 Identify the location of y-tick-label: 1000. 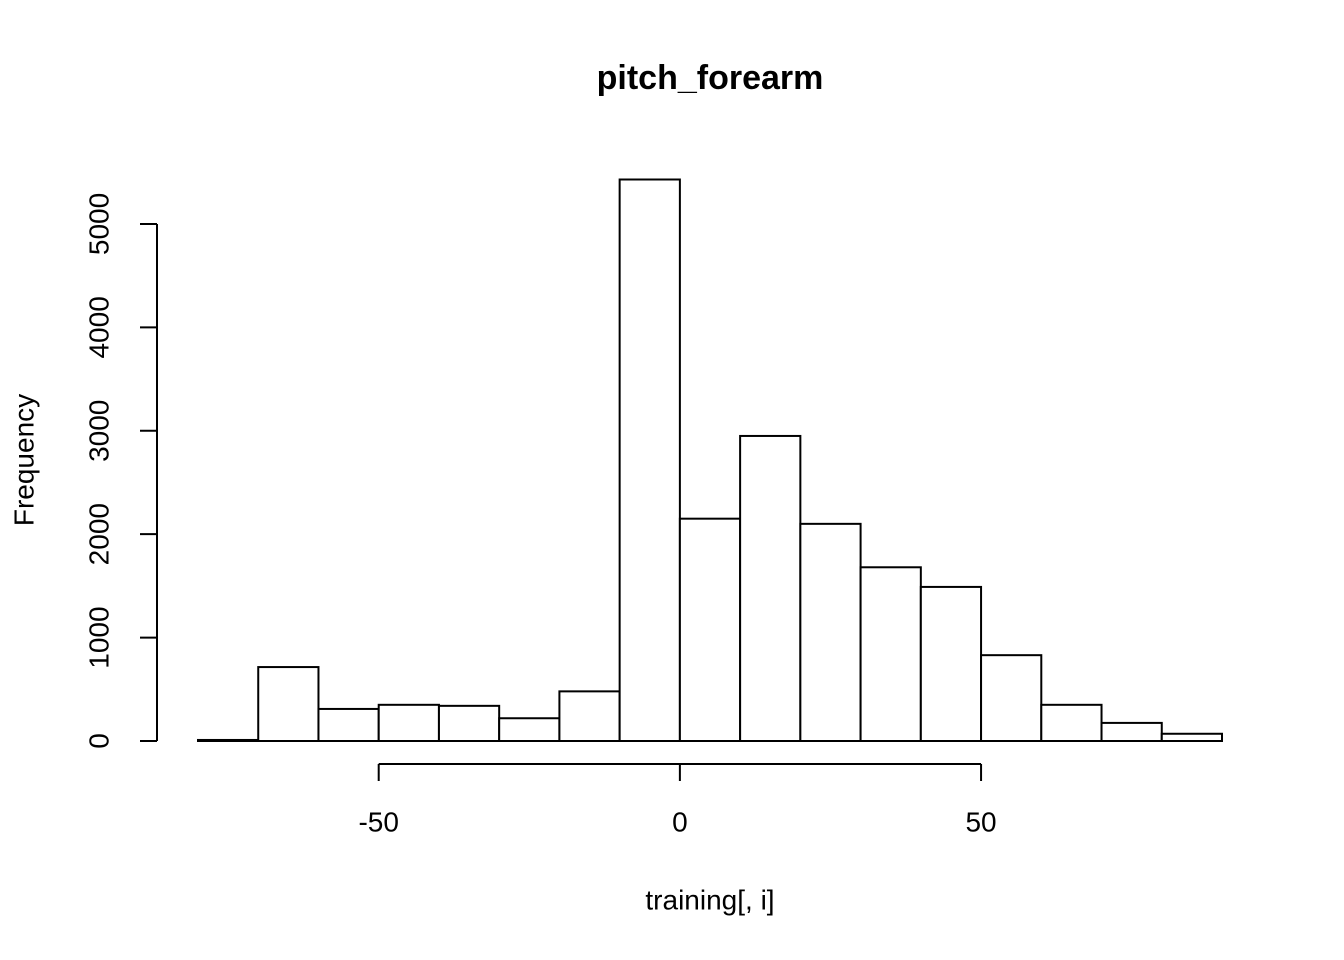
(98, 637).